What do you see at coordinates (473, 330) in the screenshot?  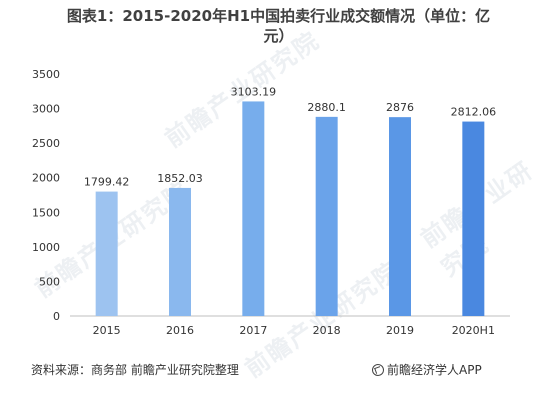 I see `x-tick-label: 2020H1` at bounding box center [473, 330].